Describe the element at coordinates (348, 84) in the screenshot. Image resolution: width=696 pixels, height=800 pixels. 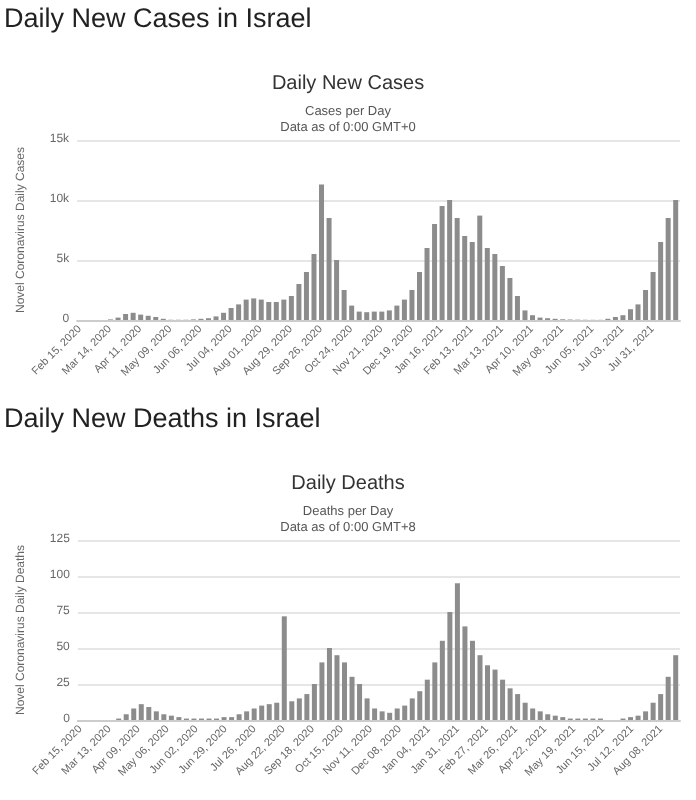
I see `chart-title: Daily New Cases` at that location.